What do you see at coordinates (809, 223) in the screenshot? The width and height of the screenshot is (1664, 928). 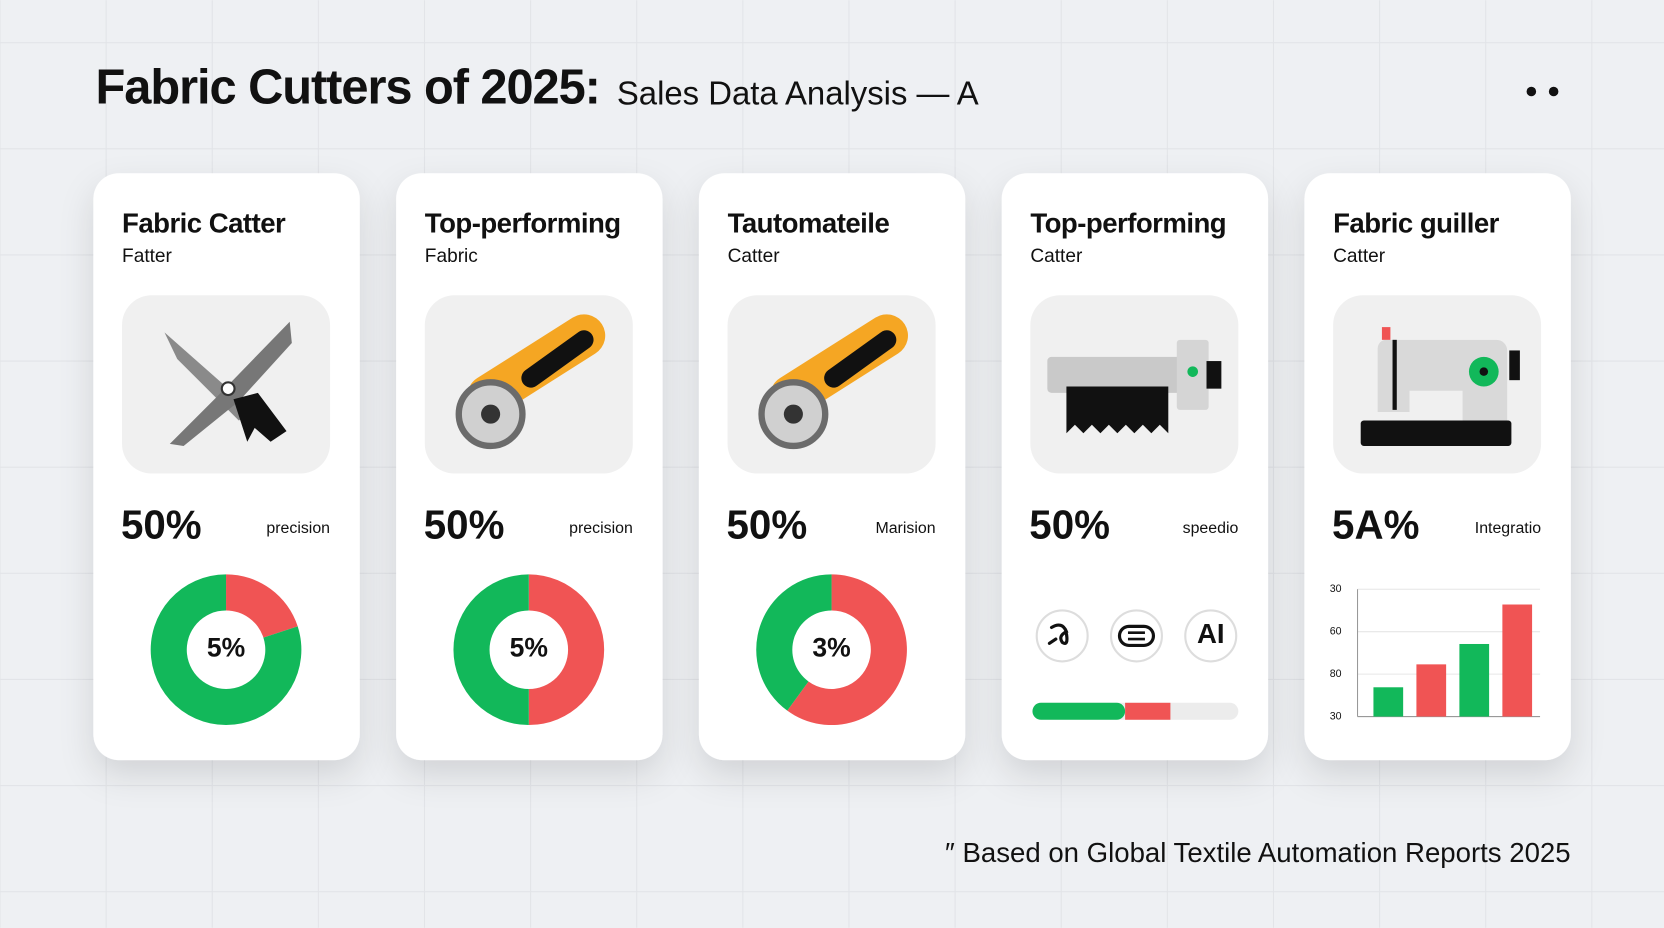 I see `card-title: Tautomateile` at bounding box center [809, 223].